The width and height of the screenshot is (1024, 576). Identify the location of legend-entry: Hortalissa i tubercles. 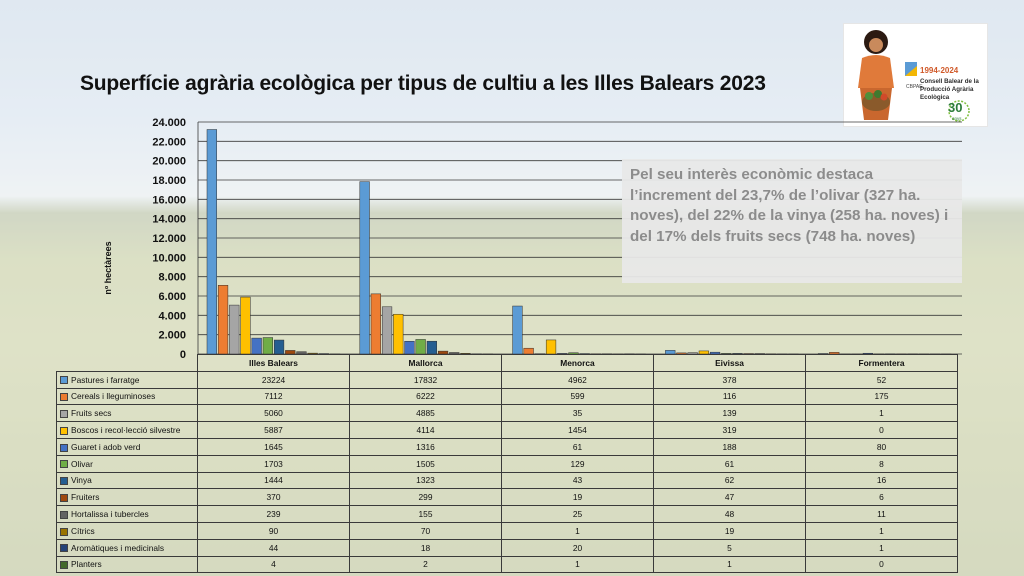
(127, 514).